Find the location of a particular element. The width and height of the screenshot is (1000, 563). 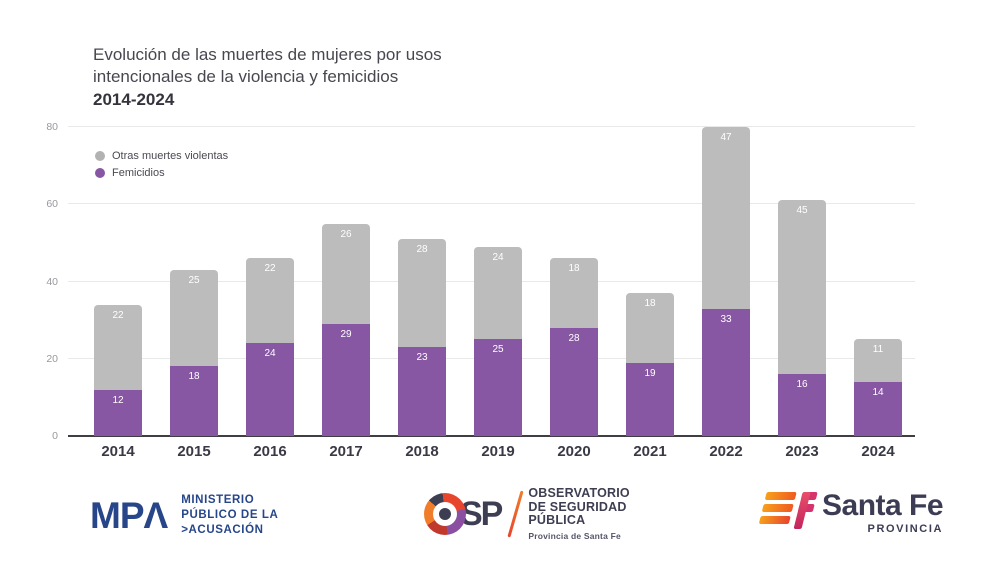

x-axis-label-2014: 2014 is located at coordinates (118, 451).